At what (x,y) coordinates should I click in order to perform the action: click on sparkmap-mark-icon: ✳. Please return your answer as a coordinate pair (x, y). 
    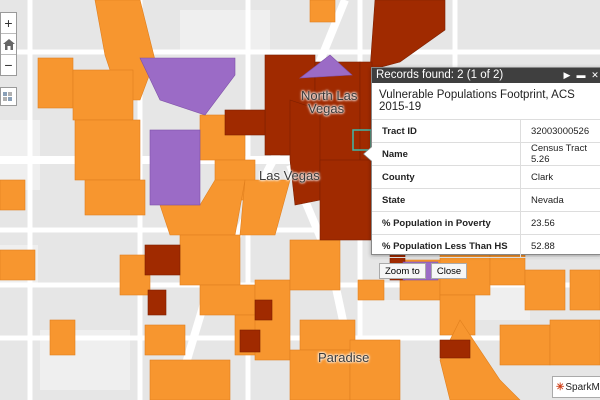
    Looking at the image, I should click on (560, 387).